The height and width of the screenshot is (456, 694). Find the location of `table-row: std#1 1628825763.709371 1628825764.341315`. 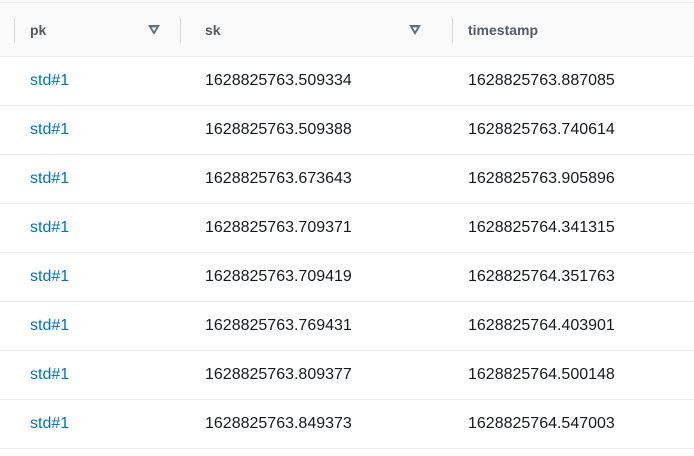

table-row: std#1 1628825763.709371 1628825764.341315 is located at coordinates (347, 228).